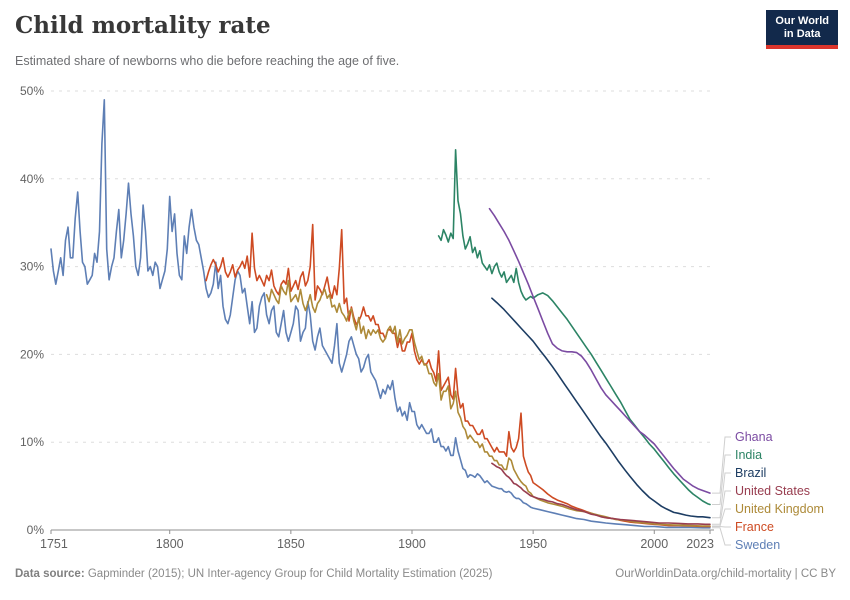 The height and width of the screenshot is (600, 850). I want to click on y-tick-label: 30%, so click(32, 267).